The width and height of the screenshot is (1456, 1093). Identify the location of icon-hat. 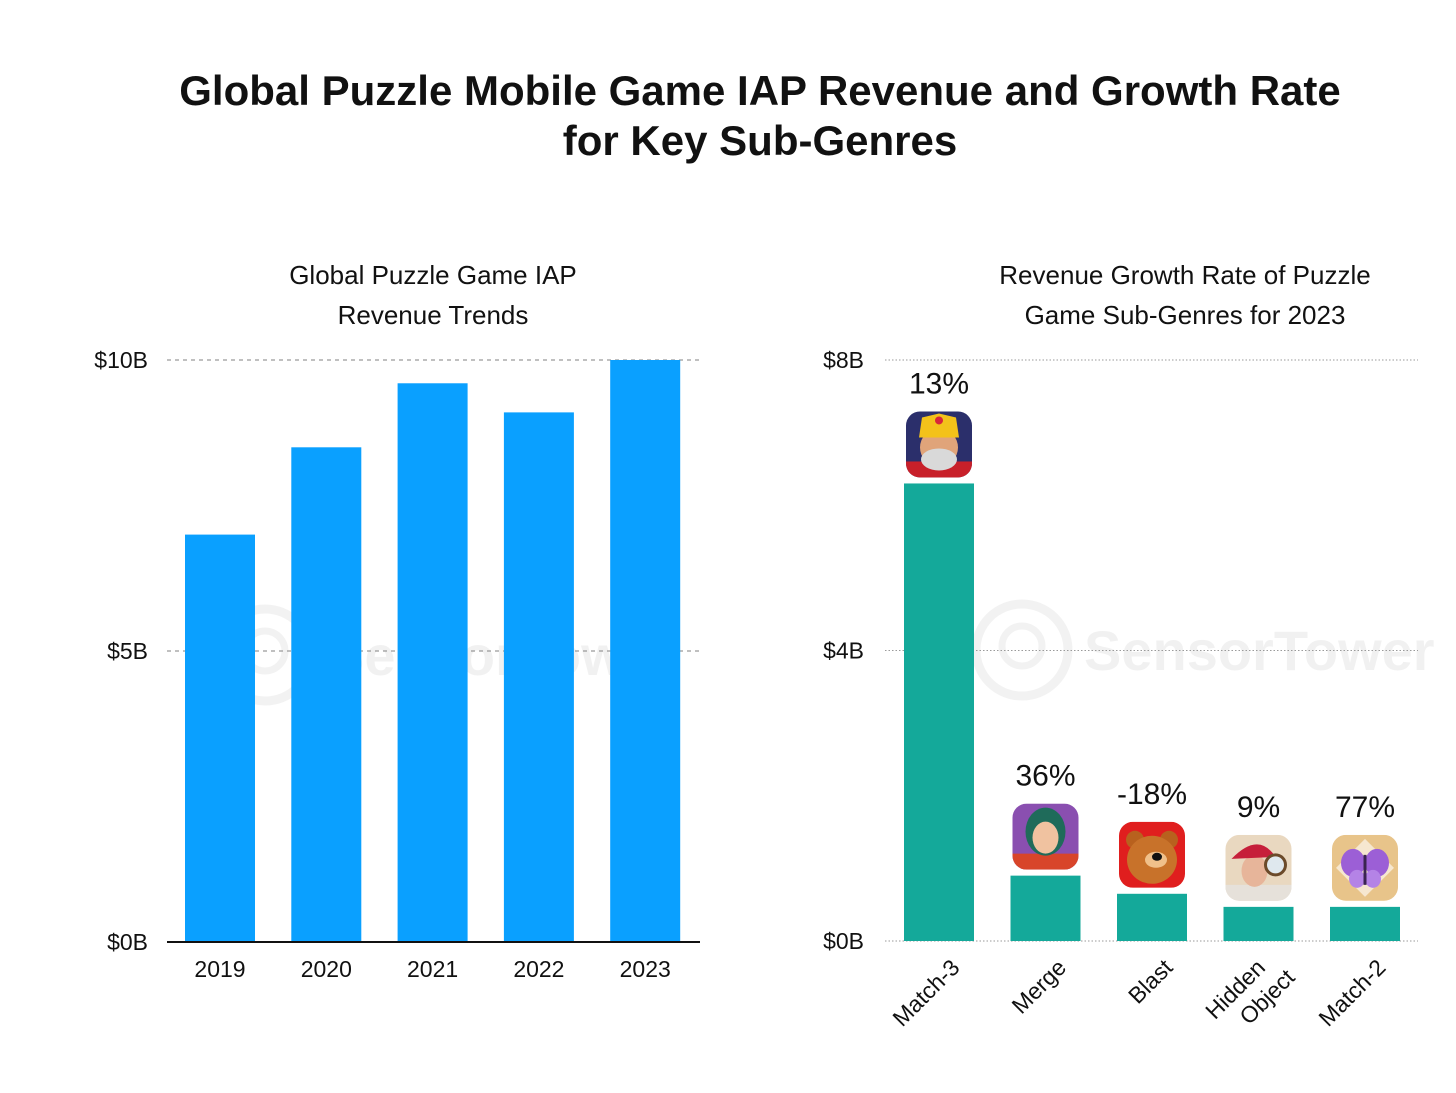
(1253, 851).